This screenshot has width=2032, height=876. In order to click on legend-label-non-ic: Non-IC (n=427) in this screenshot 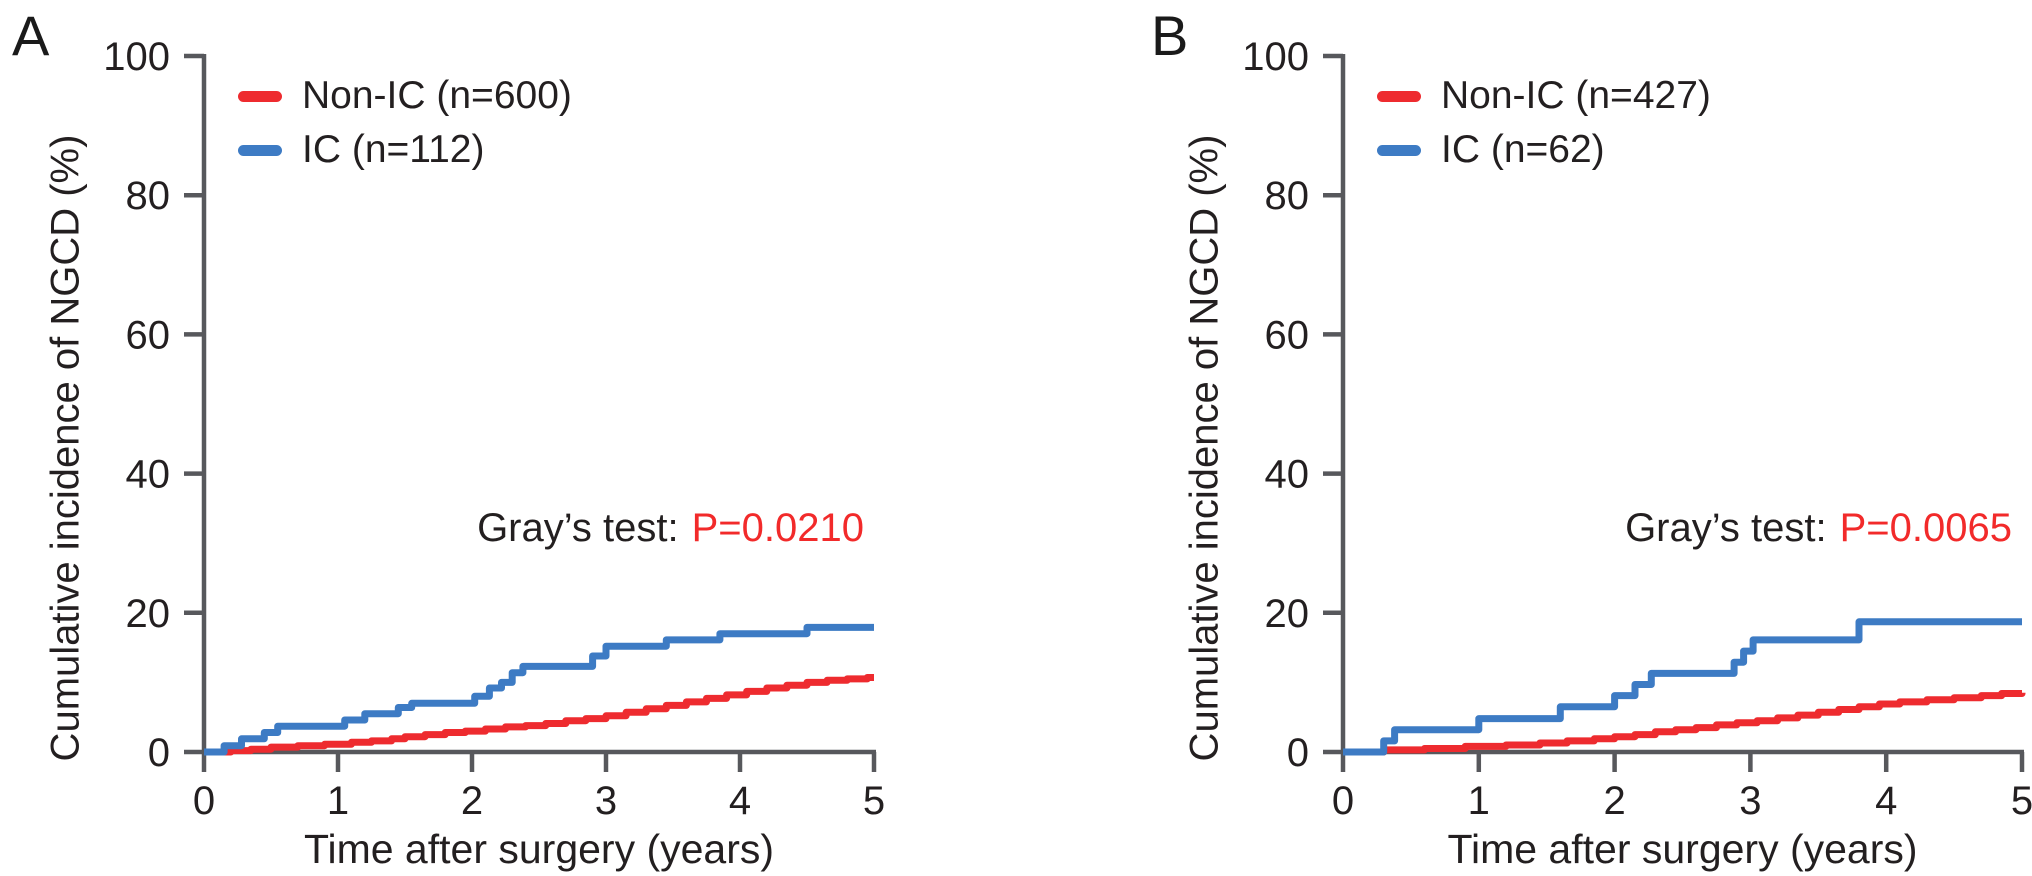, I will do `click(1576, 95)`.